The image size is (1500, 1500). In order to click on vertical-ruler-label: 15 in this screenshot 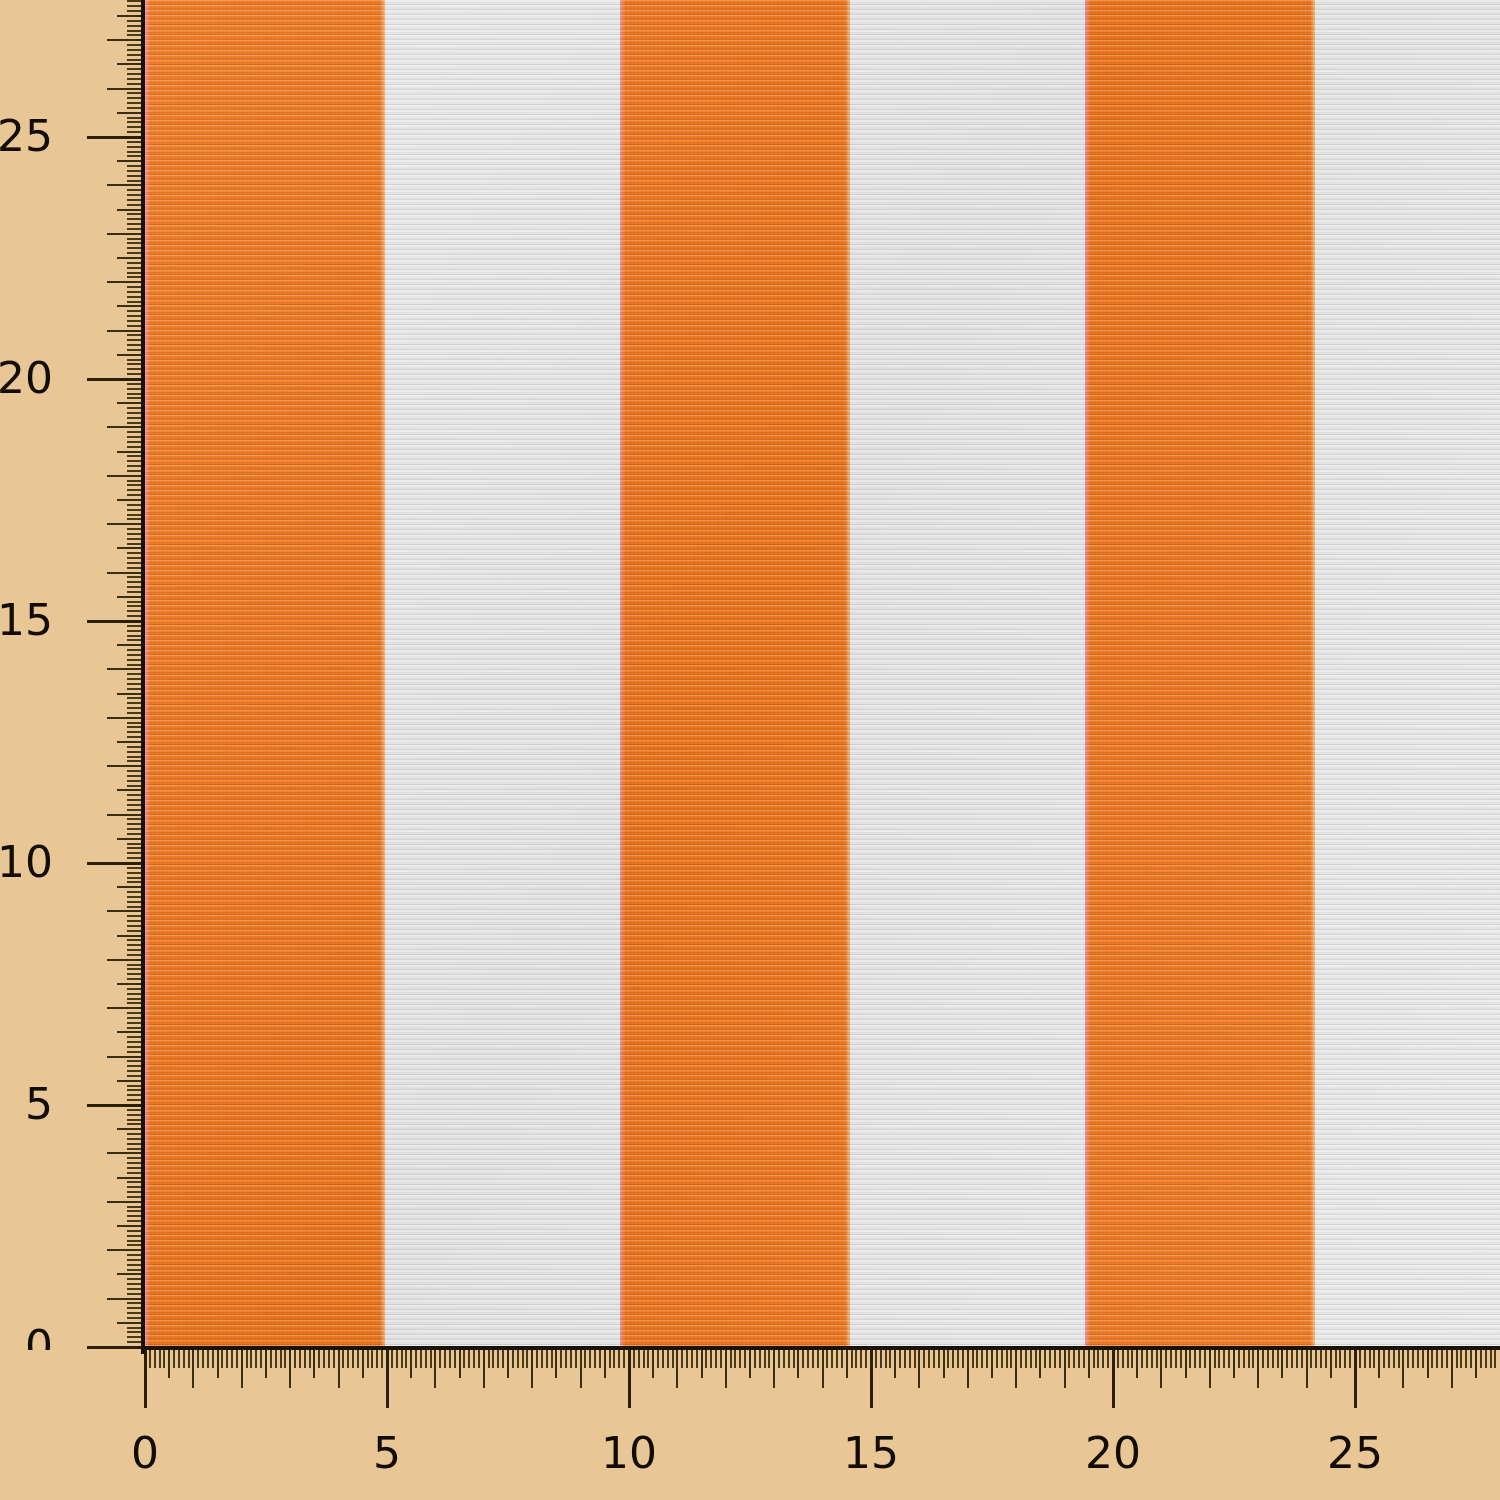, I will do `click(26, 620)`.